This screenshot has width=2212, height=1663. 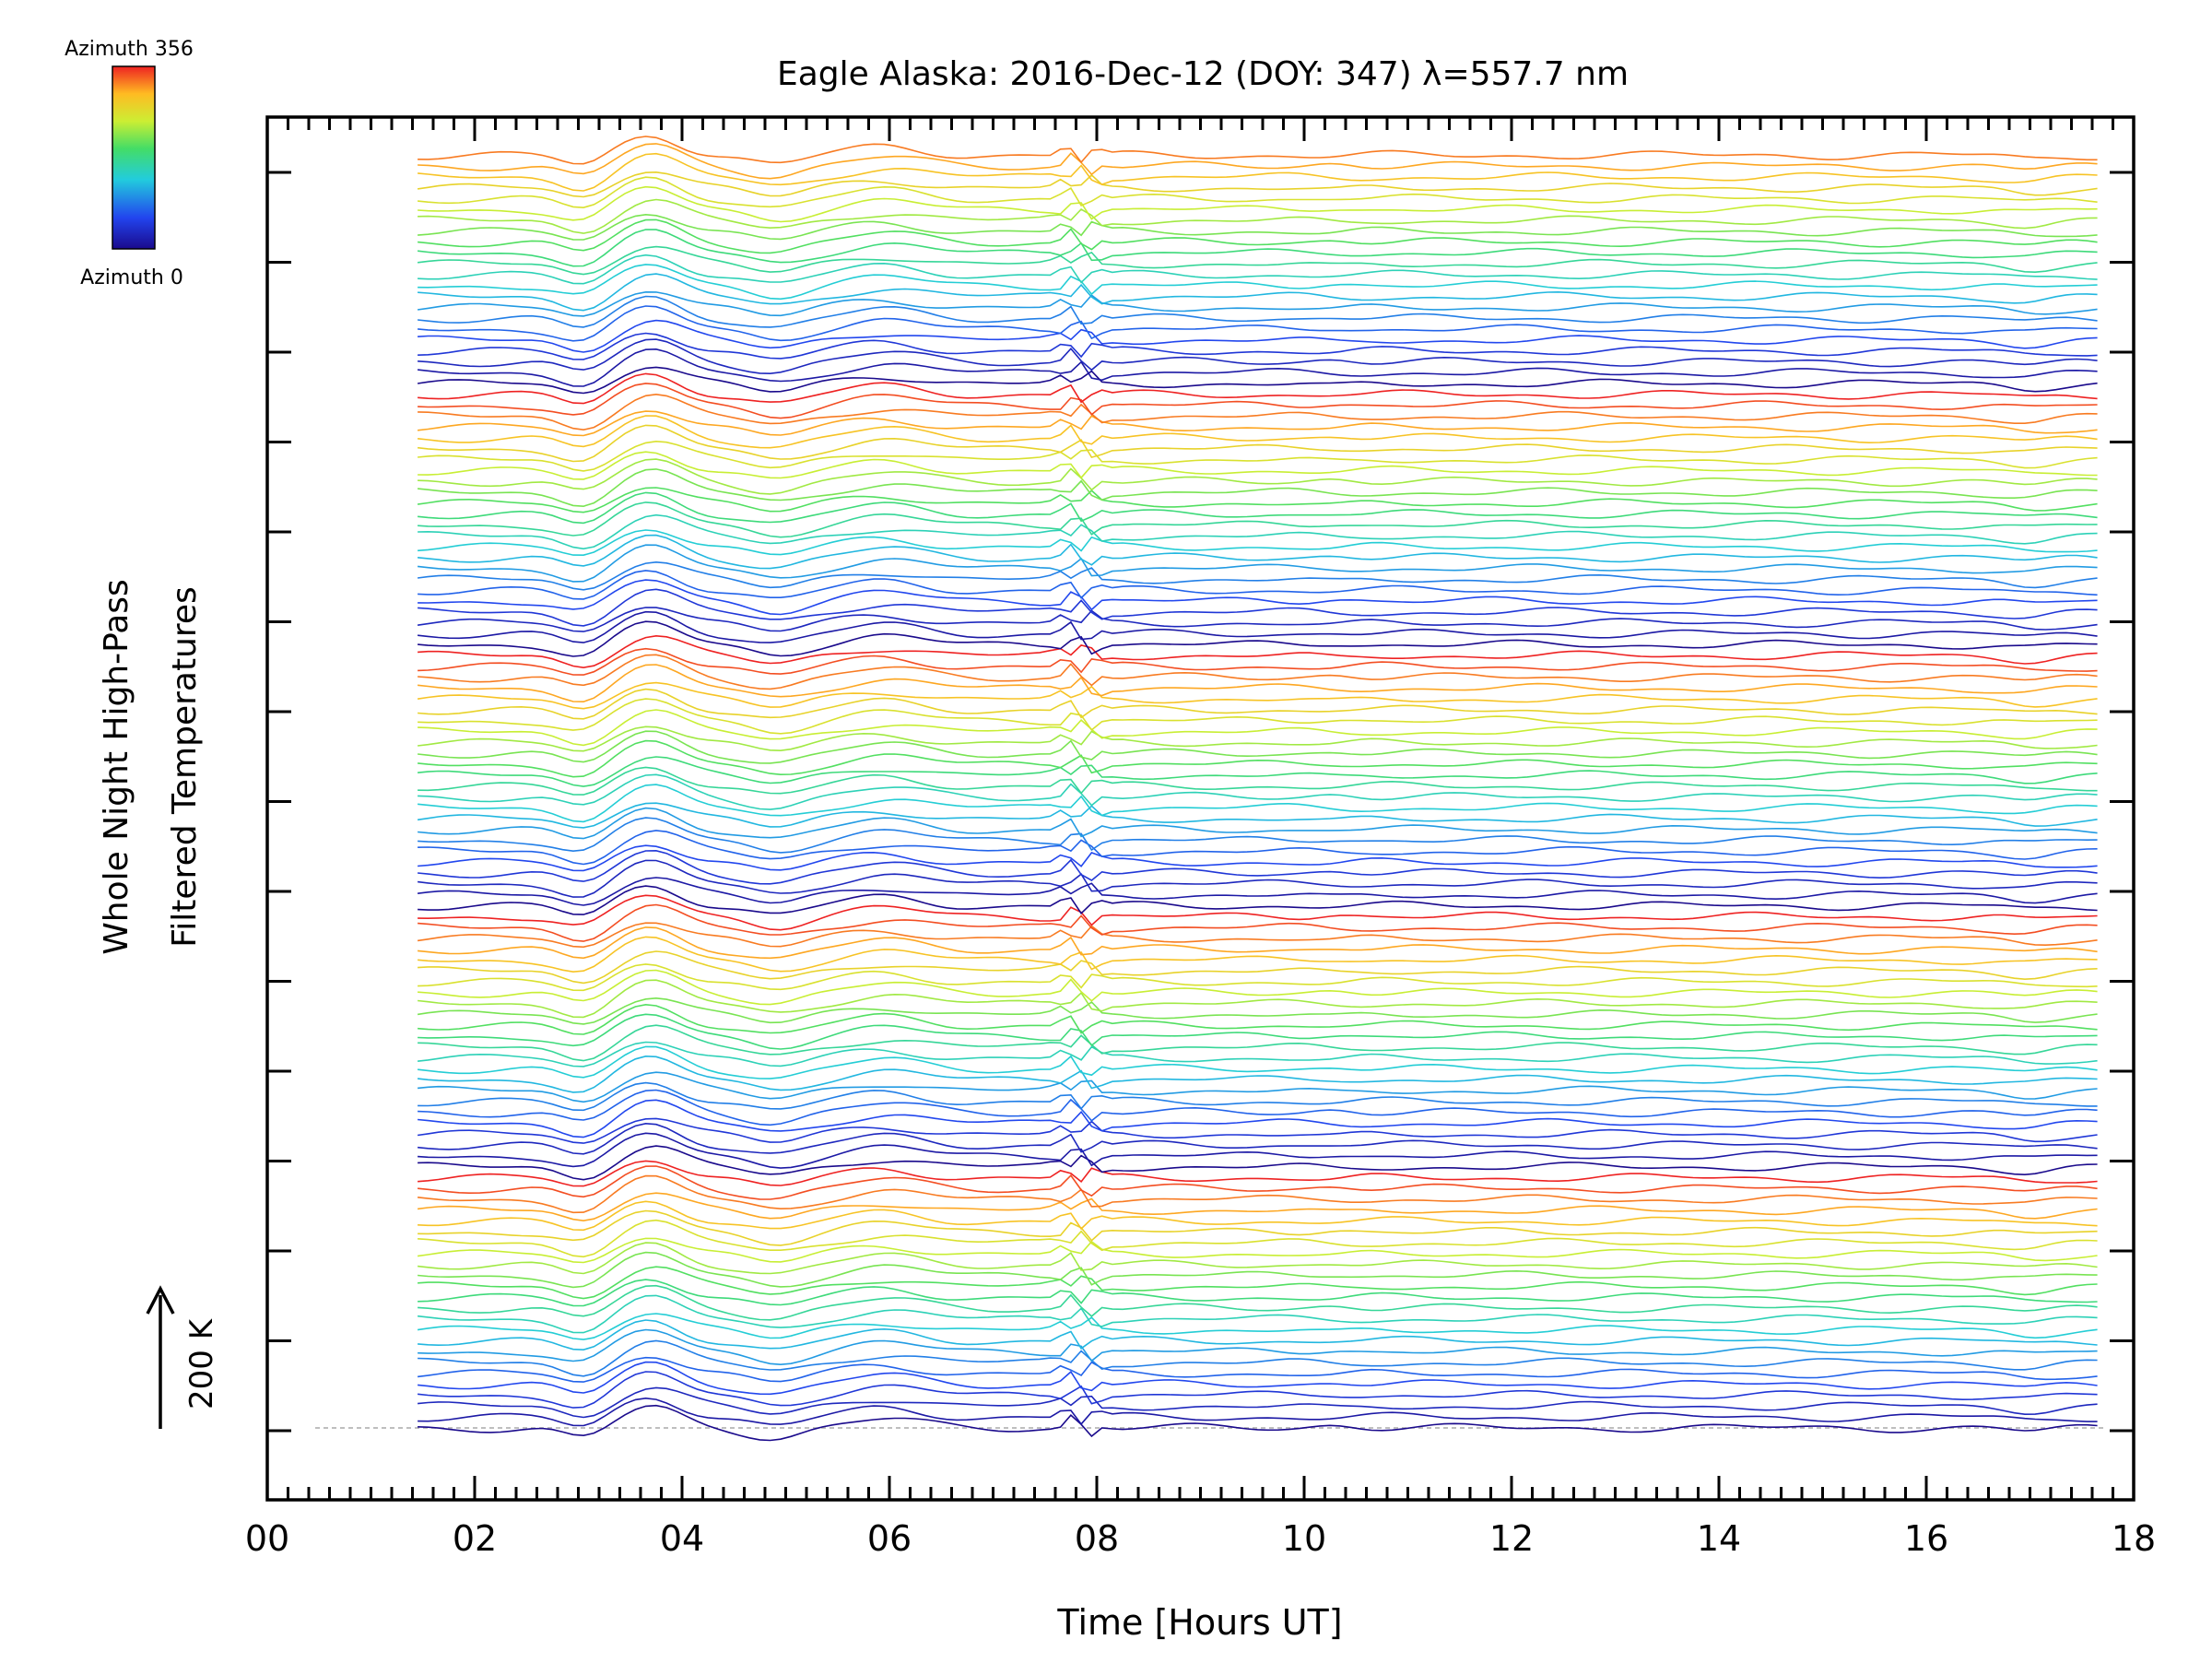 I want to click on y-axis-label-line2: Filtered Temperatures, so click(x=185, y=767).